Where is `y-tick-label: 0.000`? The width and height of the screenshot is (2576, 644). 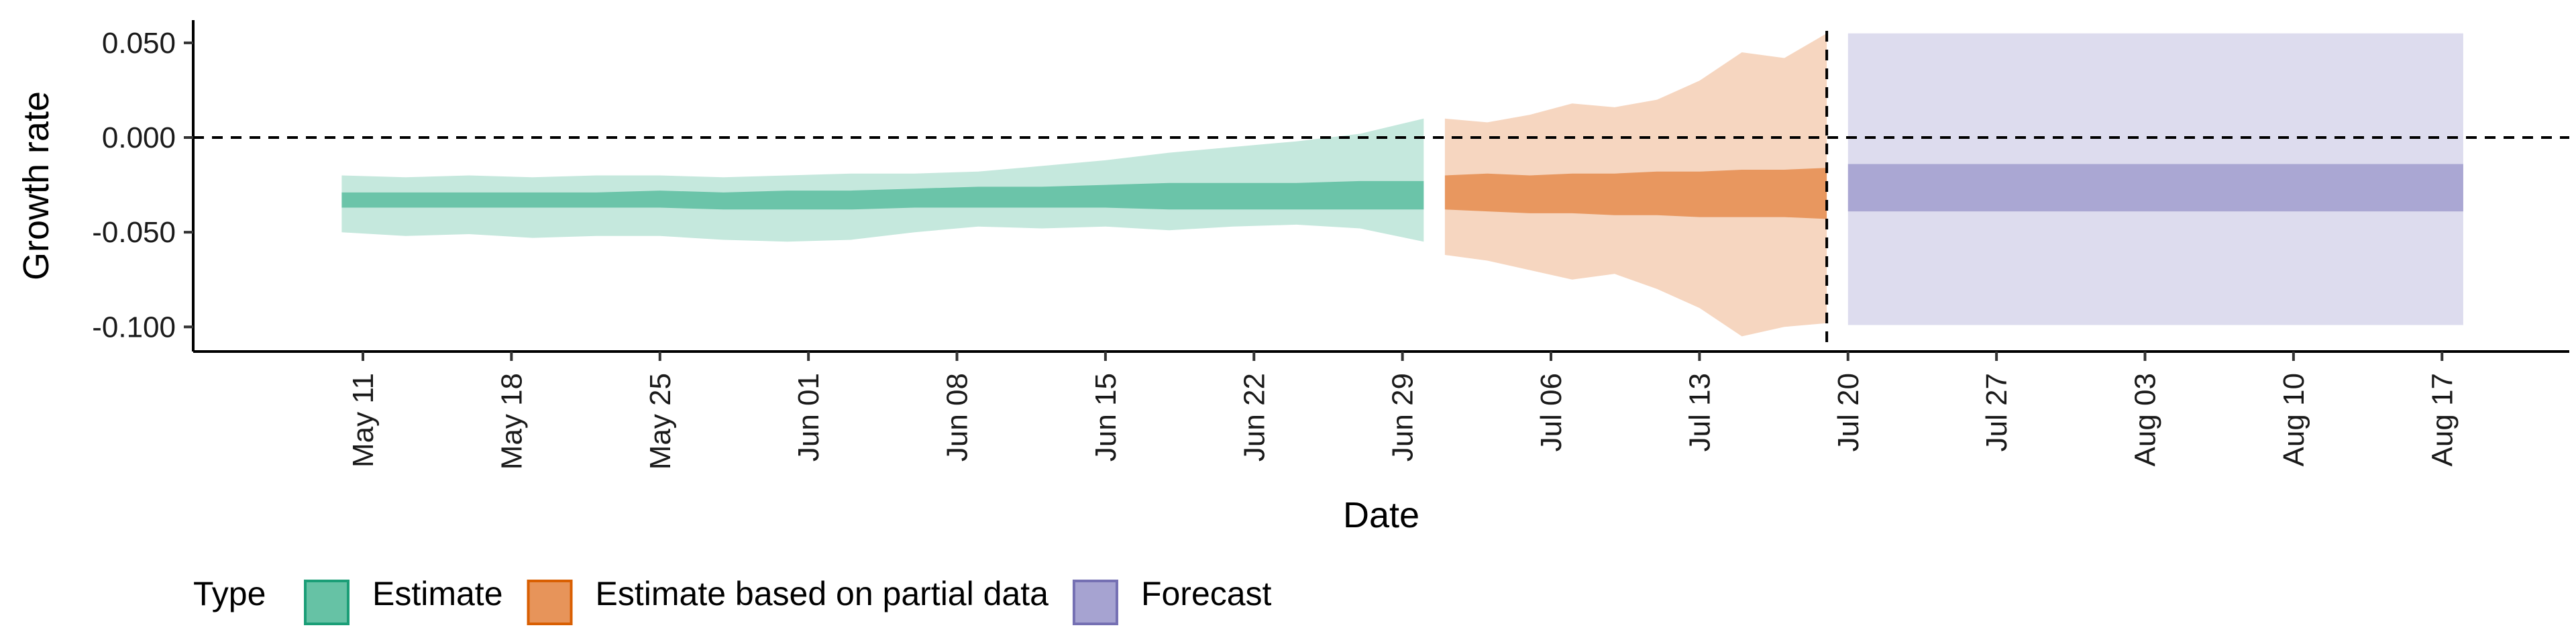 y-tick-label: 0.000 is located at coordinates (139, 137).